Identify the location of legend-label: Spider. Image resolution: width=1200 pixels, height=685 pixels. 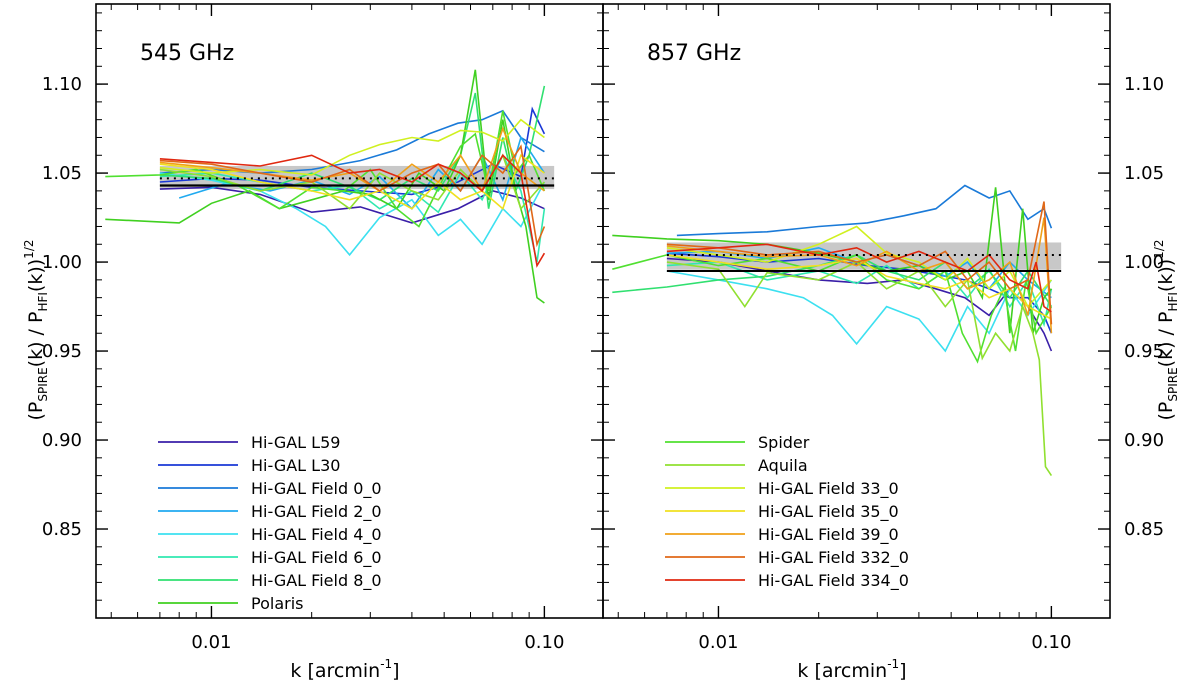
(784, 442).